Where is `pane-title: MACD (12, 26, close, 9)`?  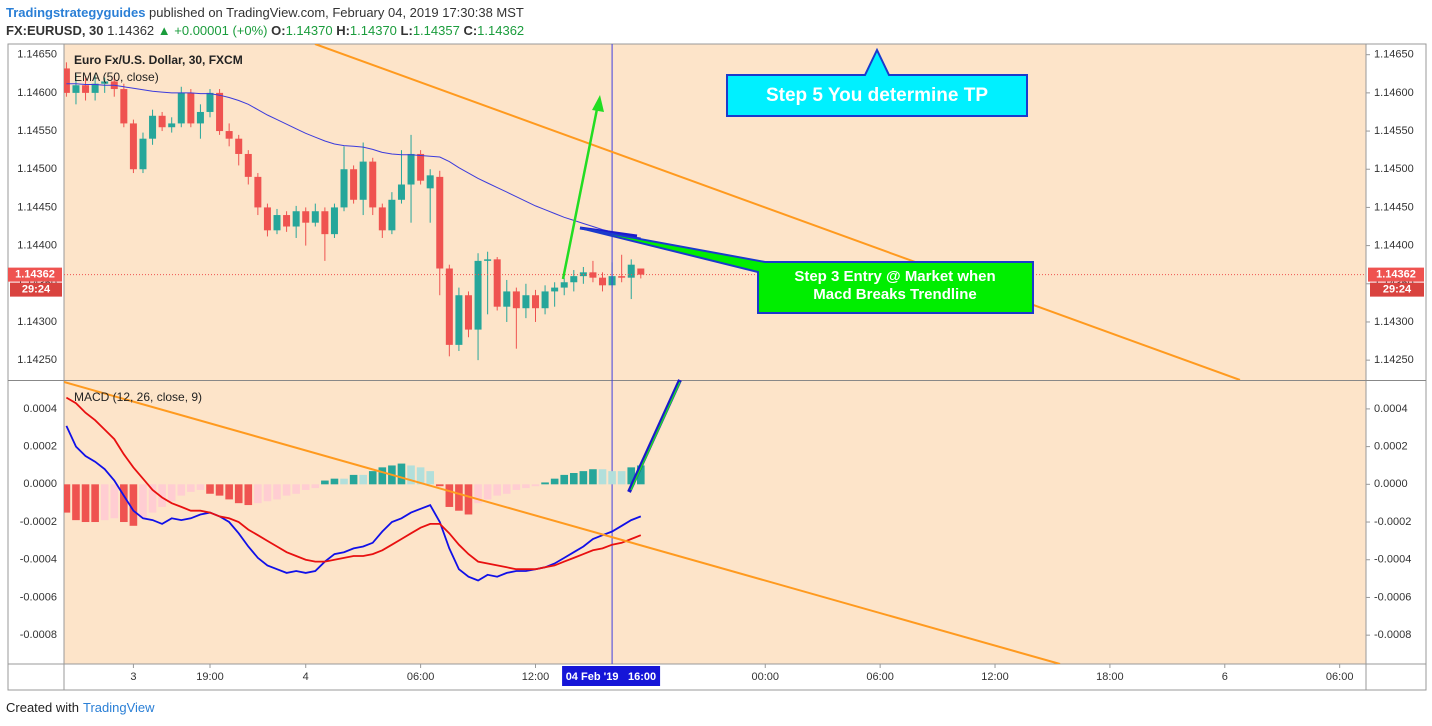 pane-title: MACD (12, 26, close, 9) is located at coordinates (138, 397).